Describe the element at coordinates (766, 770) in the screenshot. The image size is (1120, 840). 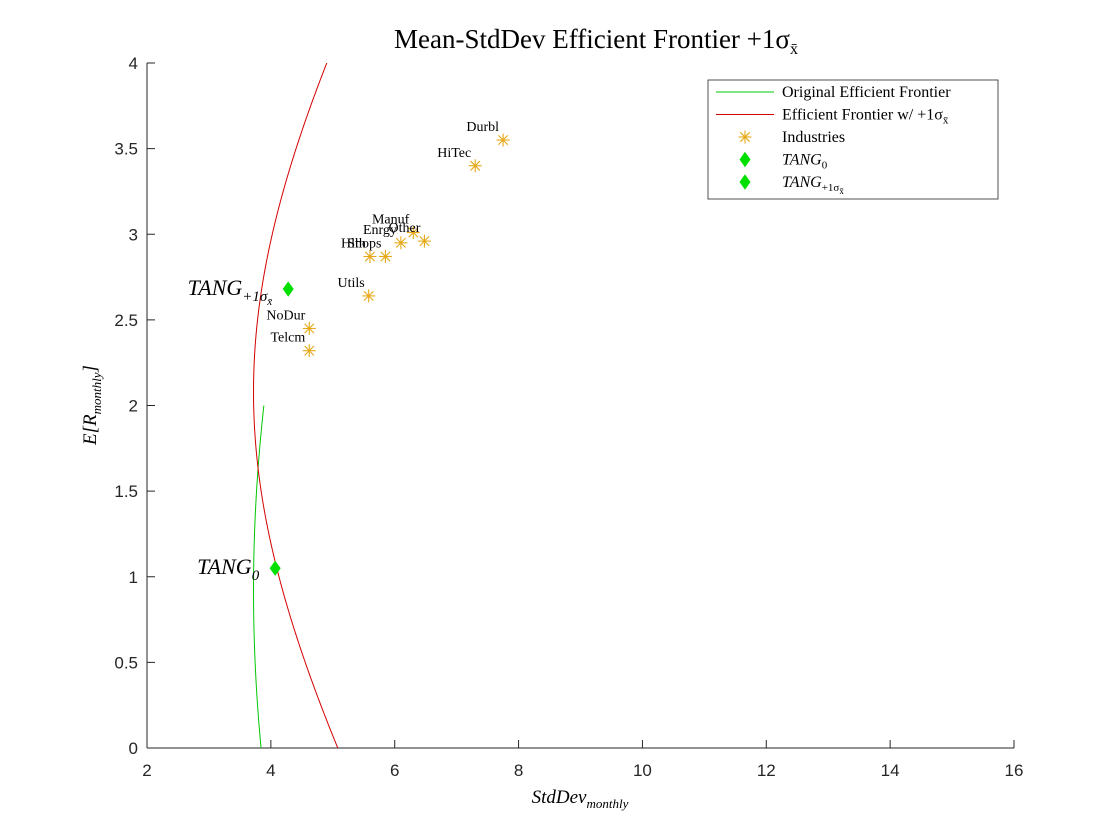
I see `x-tick-label: 12` at that location.